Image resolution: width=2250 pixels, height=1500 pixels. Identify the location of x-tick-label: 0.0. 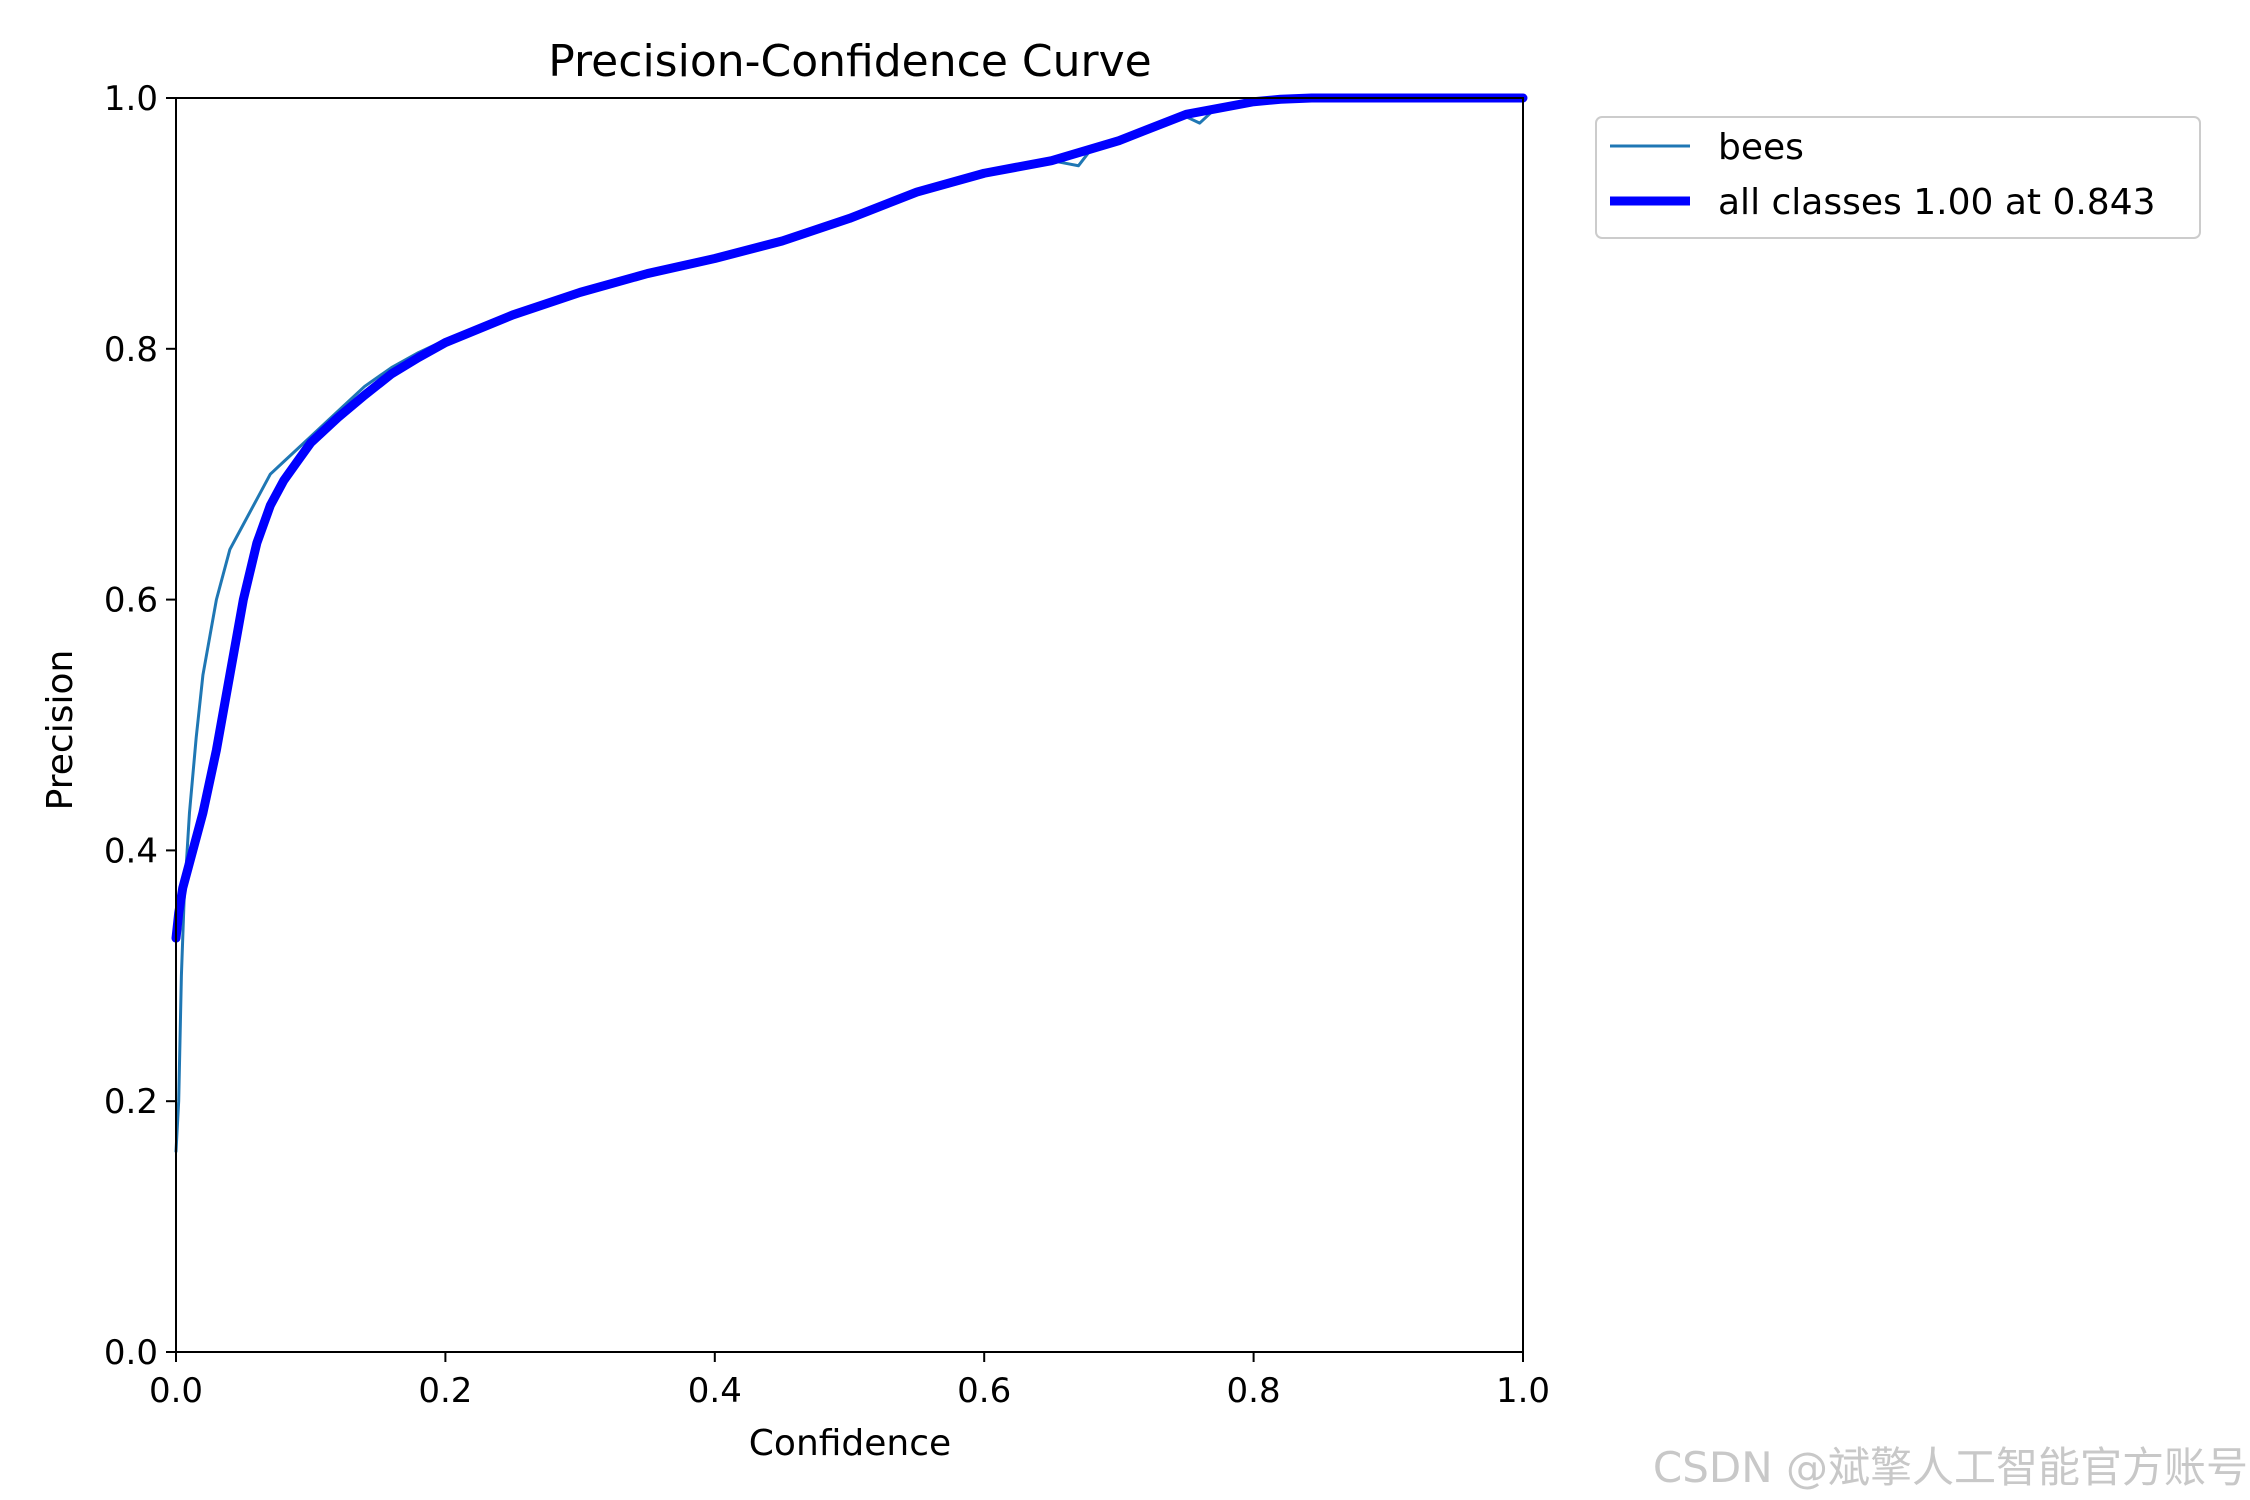
(176, 1391).